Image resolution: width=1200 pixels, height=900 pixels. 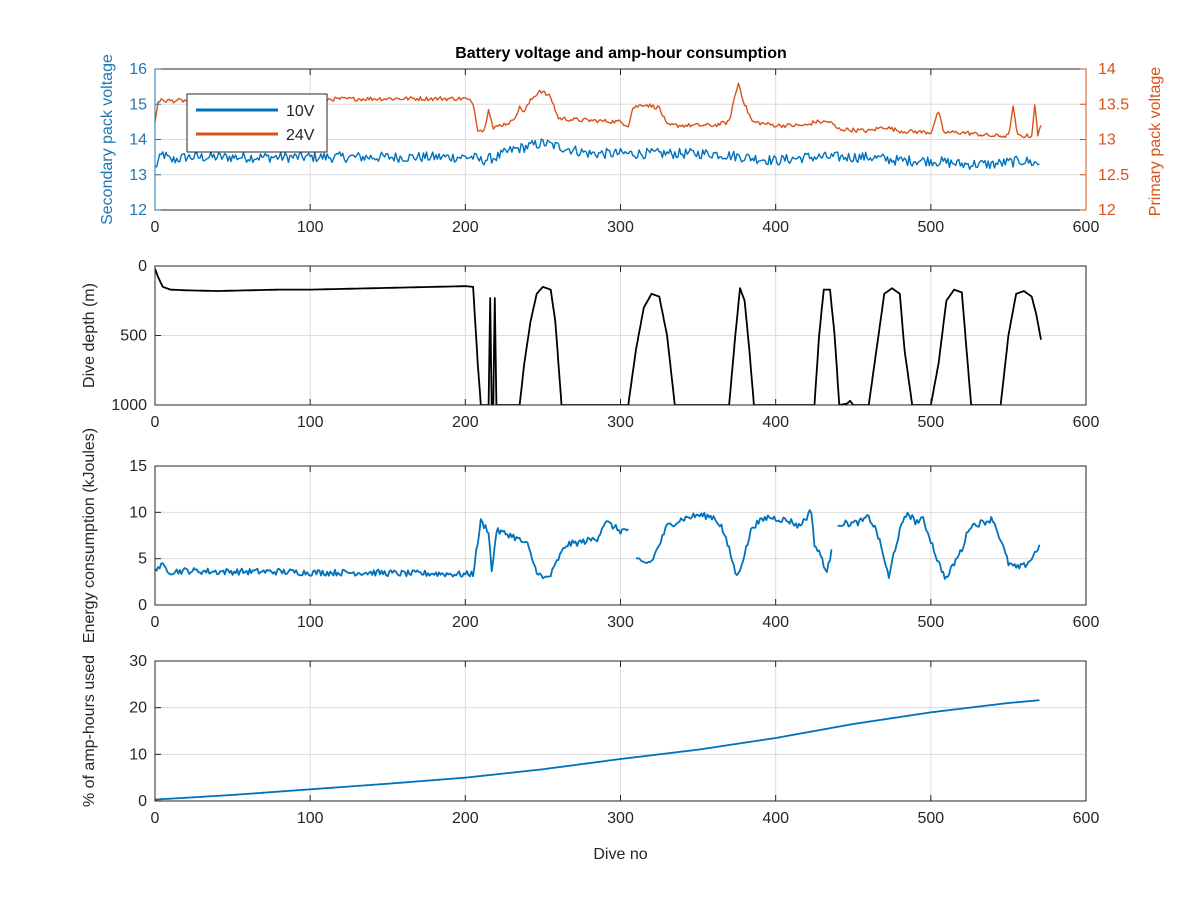 What do you see at coordinates (138, 140) in the screenshot?
I see `y-tick-label: 14` at bounding box center [138, 140].